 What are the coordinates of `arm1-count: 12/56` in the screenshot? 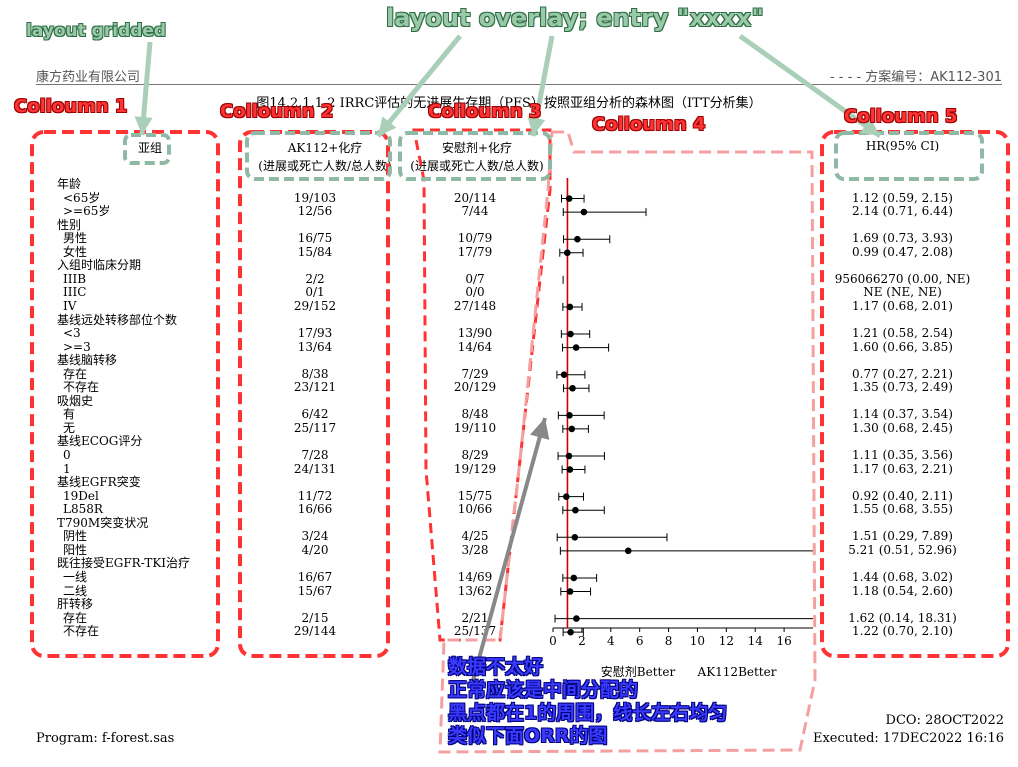 It's located at (315, 211).